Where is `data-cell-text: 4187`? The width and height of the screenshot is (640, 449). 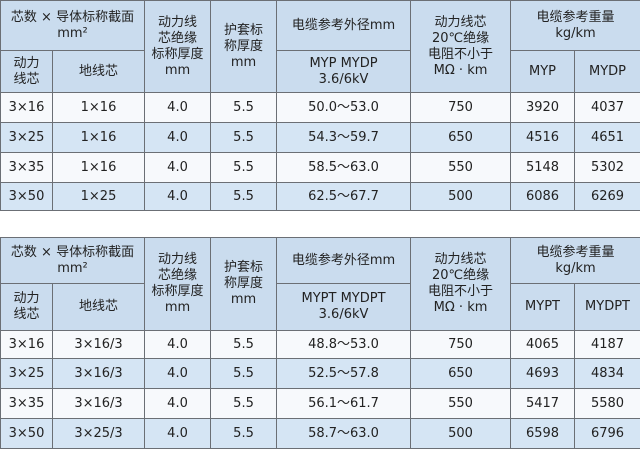
data-cell-text: 4187 is located at coordinates (607, 345).